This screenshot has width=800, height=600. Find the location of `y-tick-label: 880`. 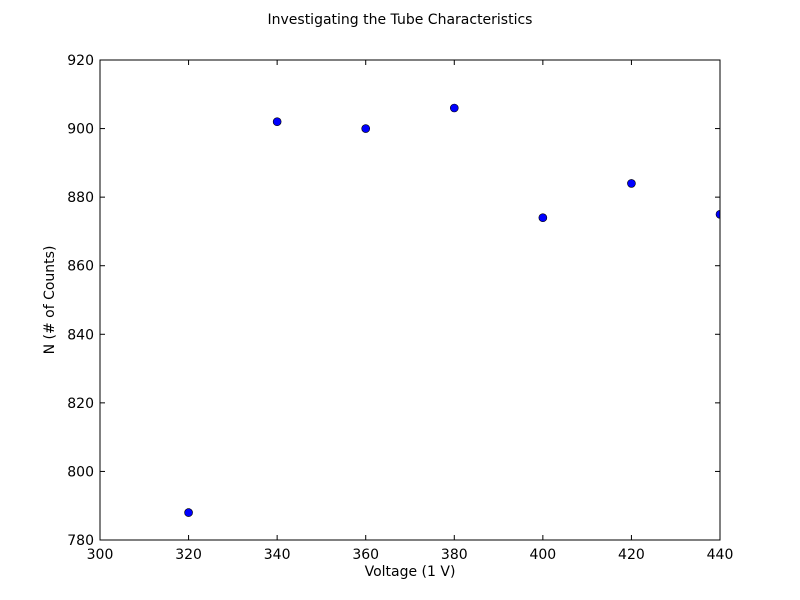

y-tick-label: 880 is located at coordinates (80, 198).